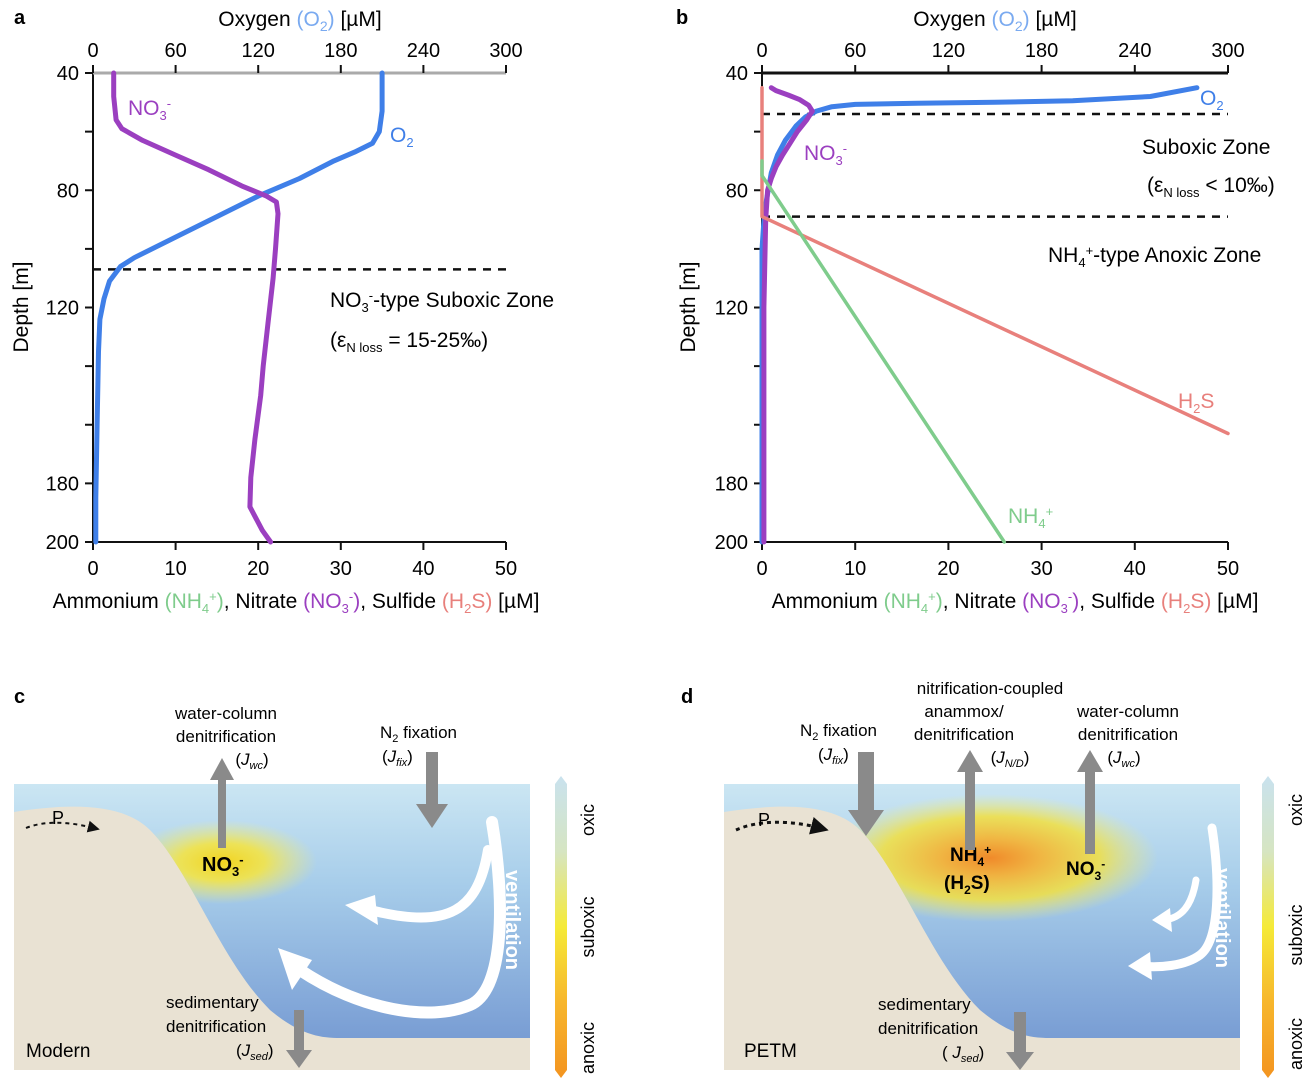  What do you see at coordinates (1296, 810) in the screenshot?
I see `colorbar-oxic-d: oxic` at bounding box center [1296, 810].